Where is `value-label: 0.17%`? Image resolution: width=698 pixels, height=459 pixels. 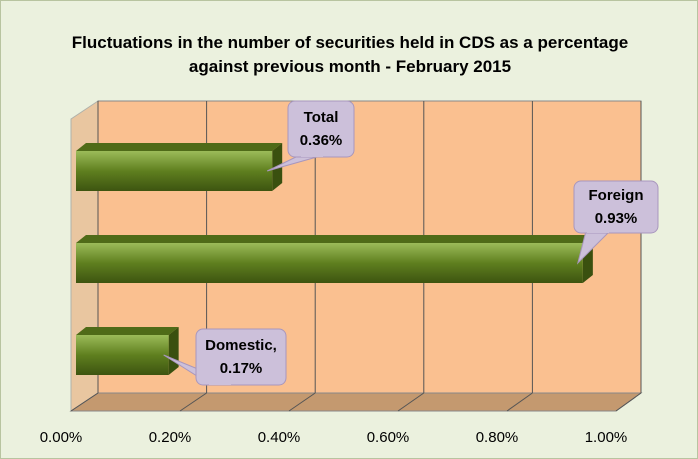
value-label: 0.17% is located at coordinates (241, 368).